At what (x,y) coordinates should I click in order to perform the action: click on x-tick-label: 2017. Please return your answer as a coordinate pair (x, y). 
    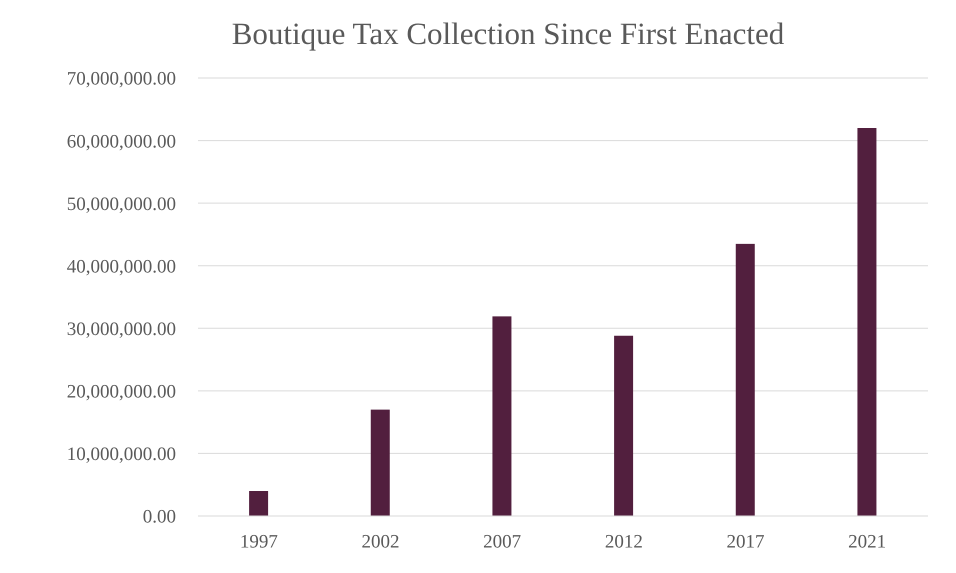
    Looking at the image, I should click on (745, 541).